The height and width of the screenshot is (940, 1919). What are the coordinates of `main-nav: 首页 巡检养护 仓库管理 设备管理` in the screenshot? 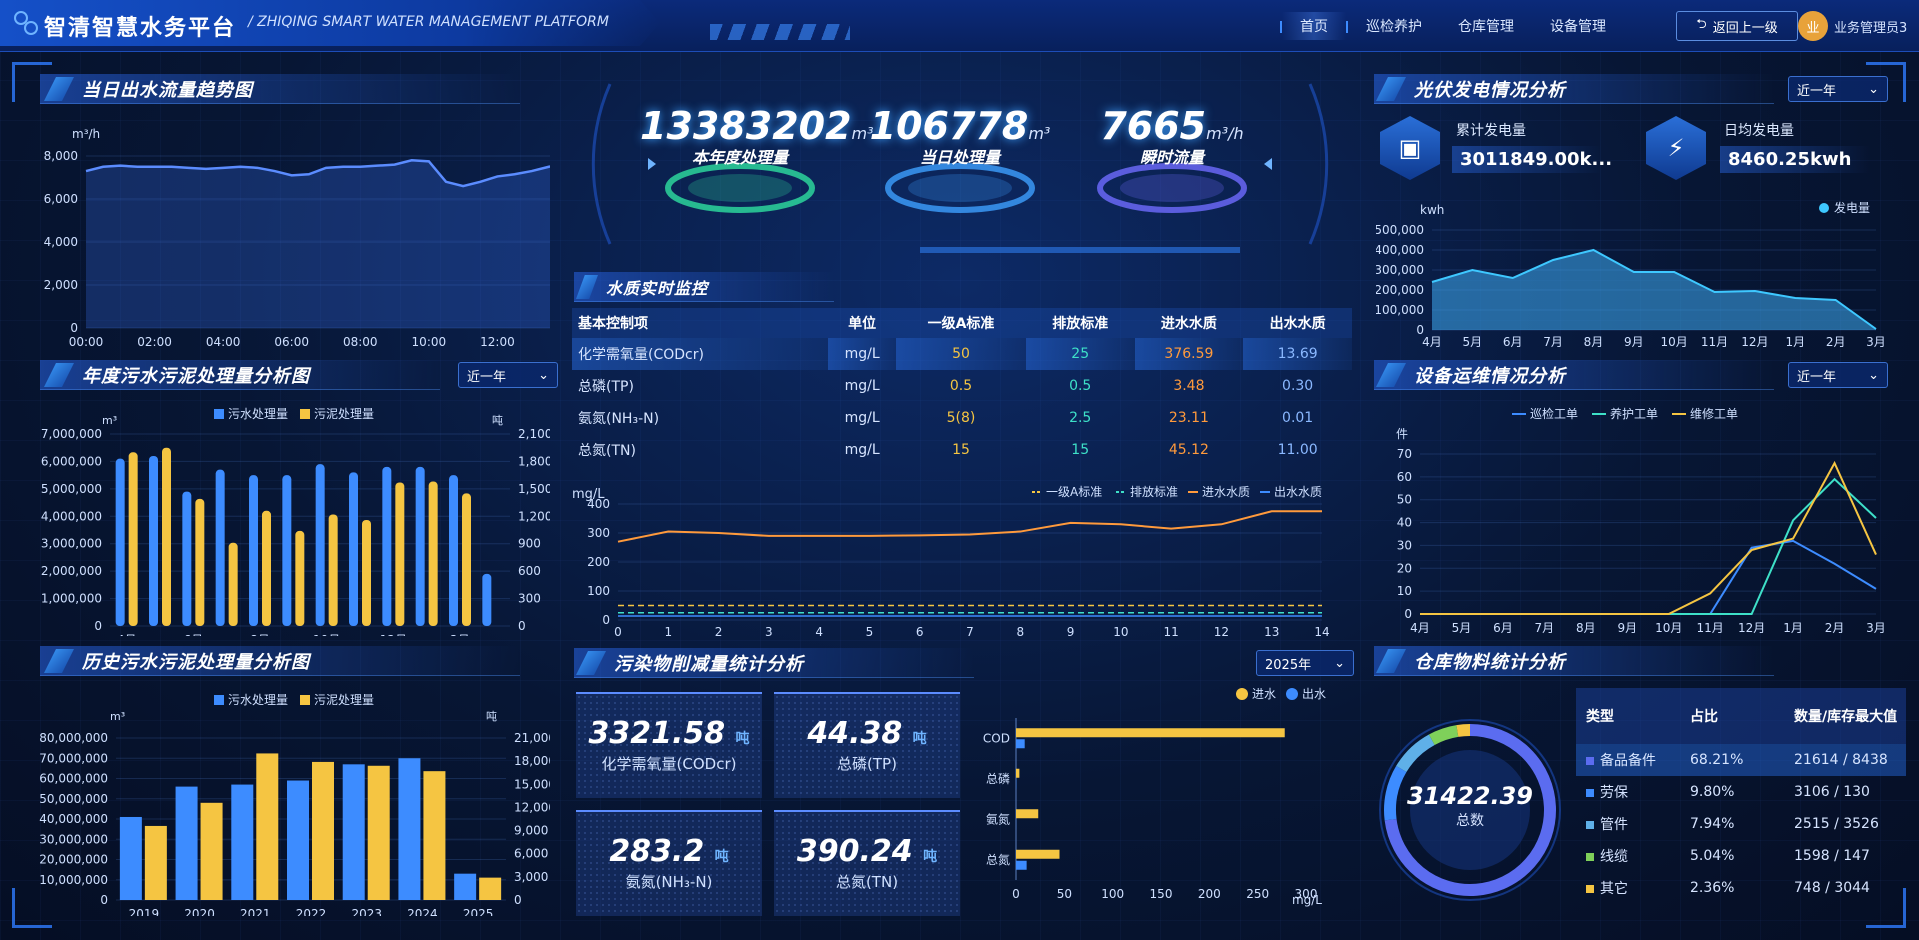 It's located at (1452, 26).